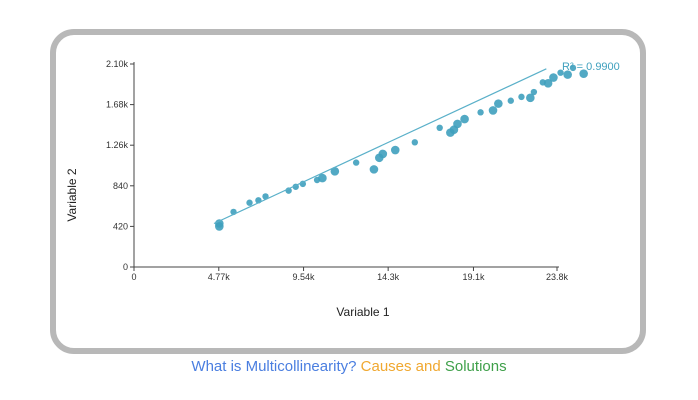 This screenshot has height=400, width=698. Describe the element at coordinates (386, 366) in the screenshot. I see `caption-causes: Causes` at that location.